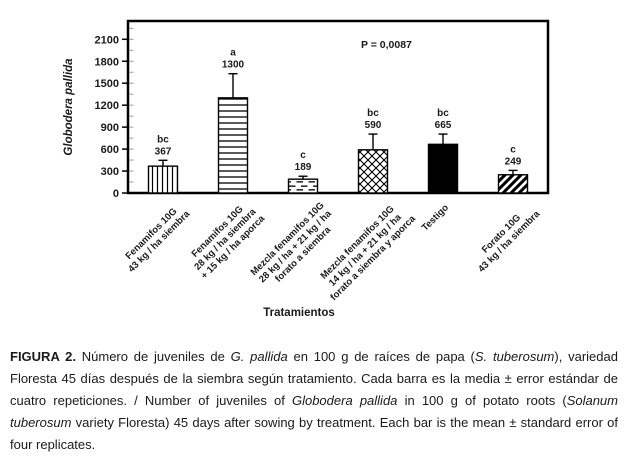 The width and height of the screenshot is (628, 462). I want to click on y-axis-tick-label: 0, so click(116, 194).